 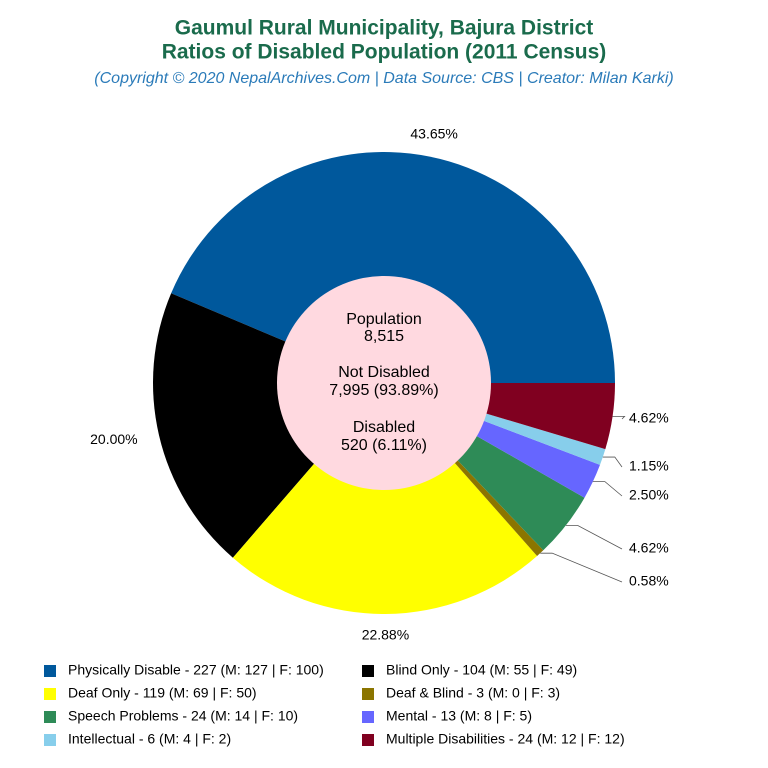 What do you see at coordinates (481, 670) in the screenshot?
I see `legend-label: Blind Only - 104 (M: 55 | F: 49)` at bounding box center [481, 670].